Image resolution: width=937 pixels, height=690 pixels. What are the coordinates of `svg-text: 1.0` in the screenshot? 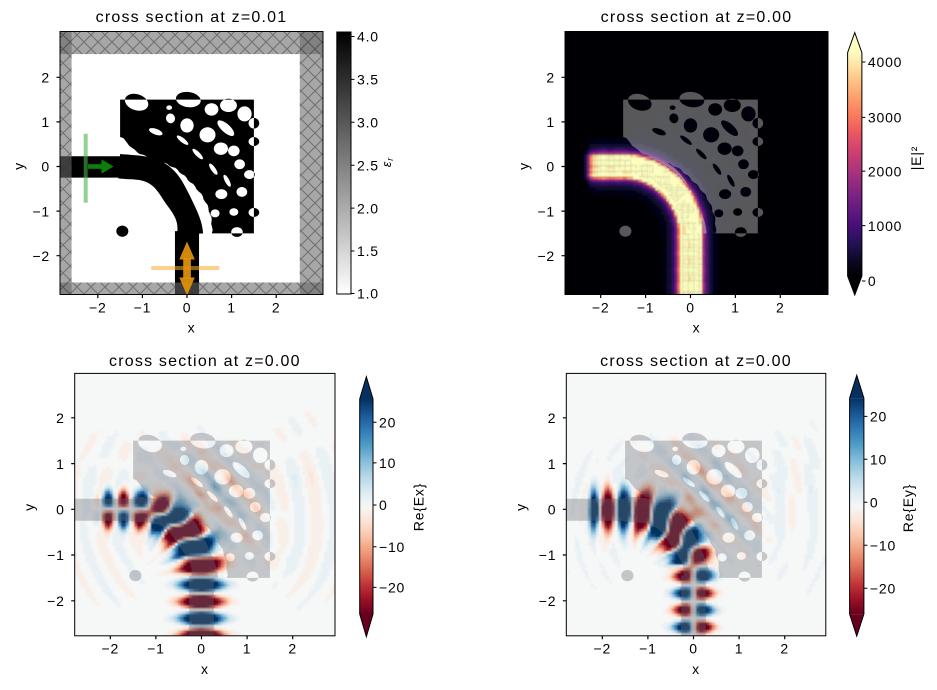 It's located at (368, 294).